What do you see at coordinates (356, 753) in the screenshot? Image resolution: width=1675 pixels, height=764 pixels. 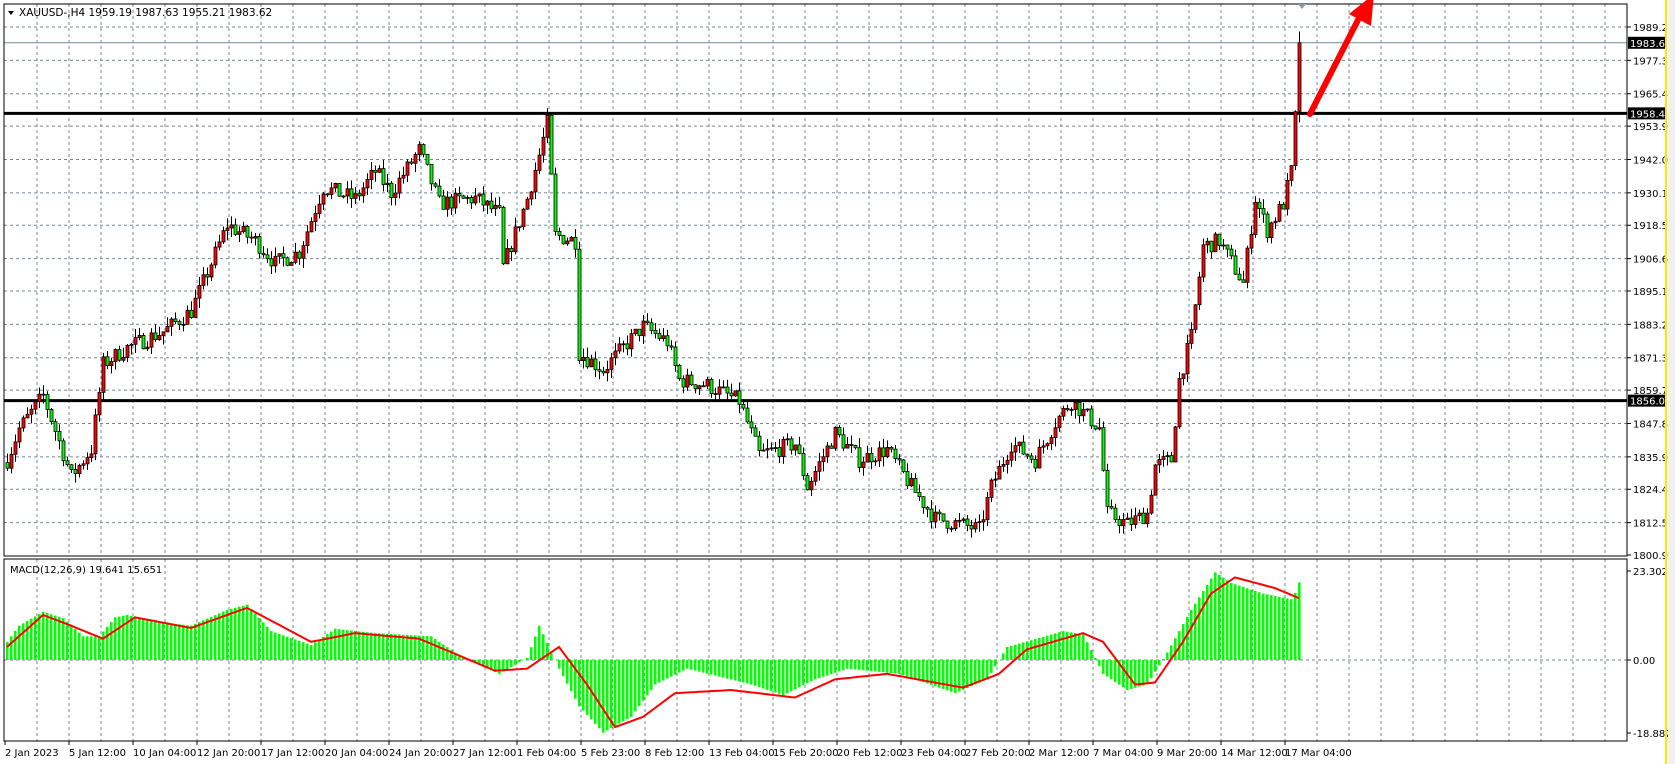 I see `time-label: 20 Jan 04:00` at bounding box center [356, 753].